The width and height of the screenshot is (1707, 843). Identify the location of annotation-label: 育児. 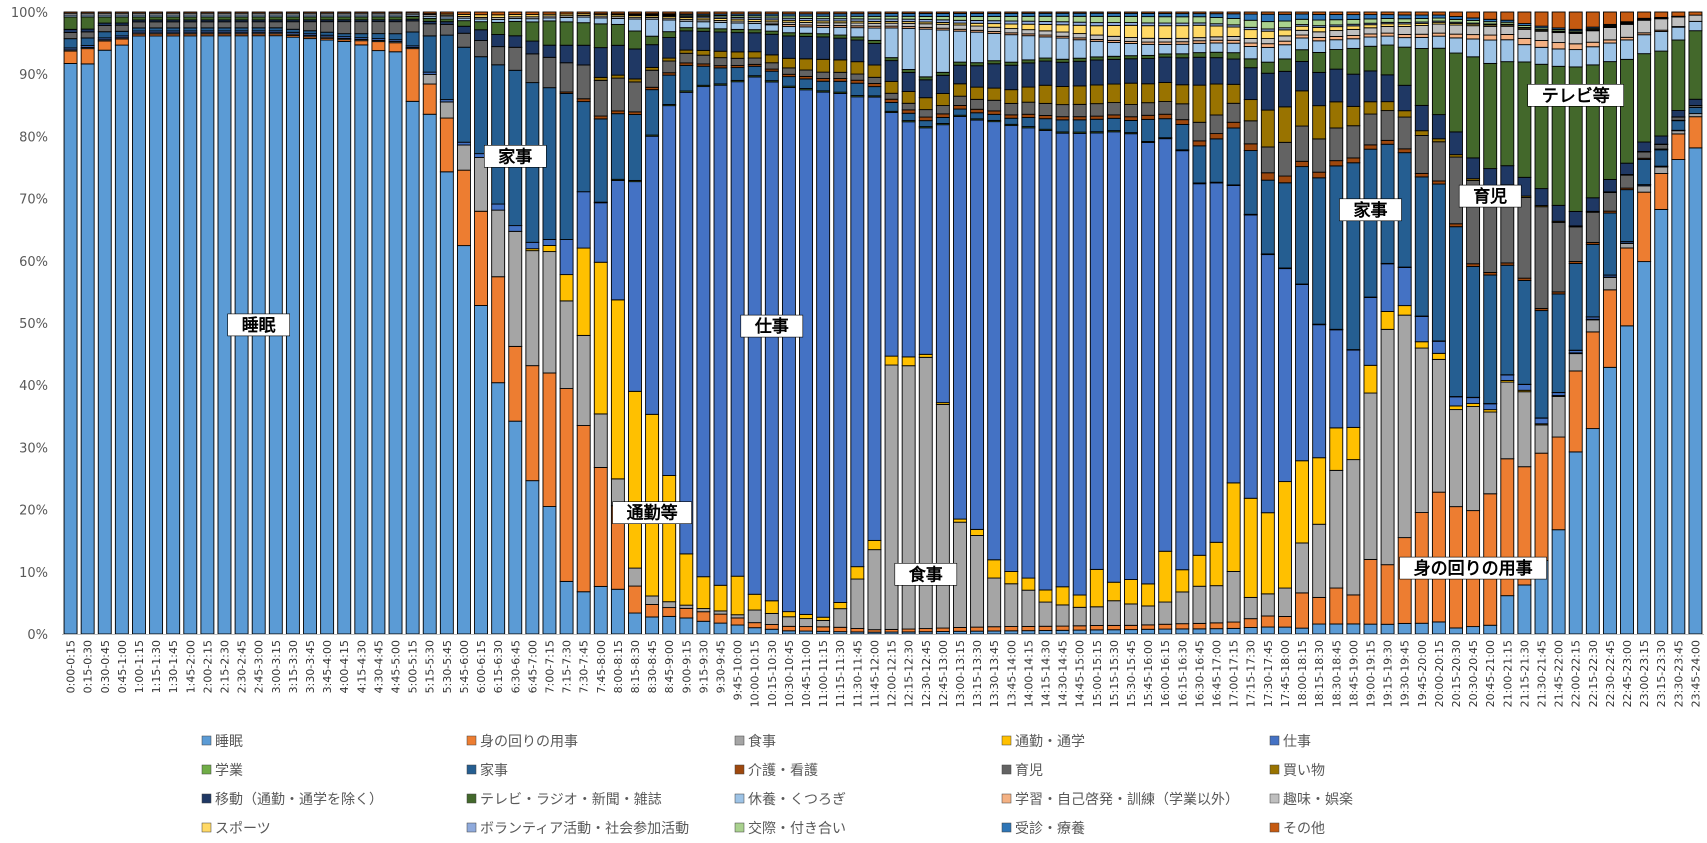
(1490, 196).